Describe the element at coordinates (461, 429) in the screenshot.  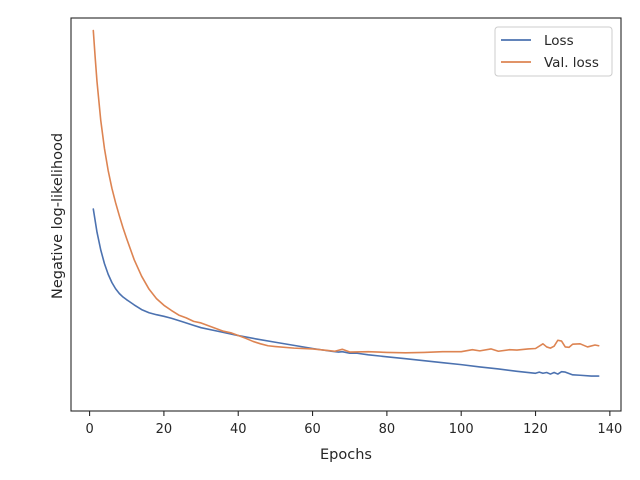
I see `x-tick-label: 100` at that location.